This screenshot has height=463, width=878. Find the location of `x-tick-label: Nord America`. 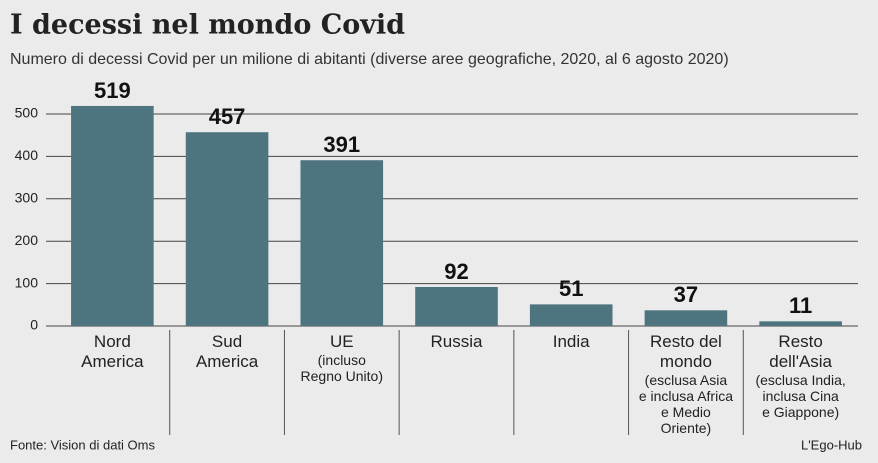

x-tick-label: Nord America is located at coordinates (112, 351).